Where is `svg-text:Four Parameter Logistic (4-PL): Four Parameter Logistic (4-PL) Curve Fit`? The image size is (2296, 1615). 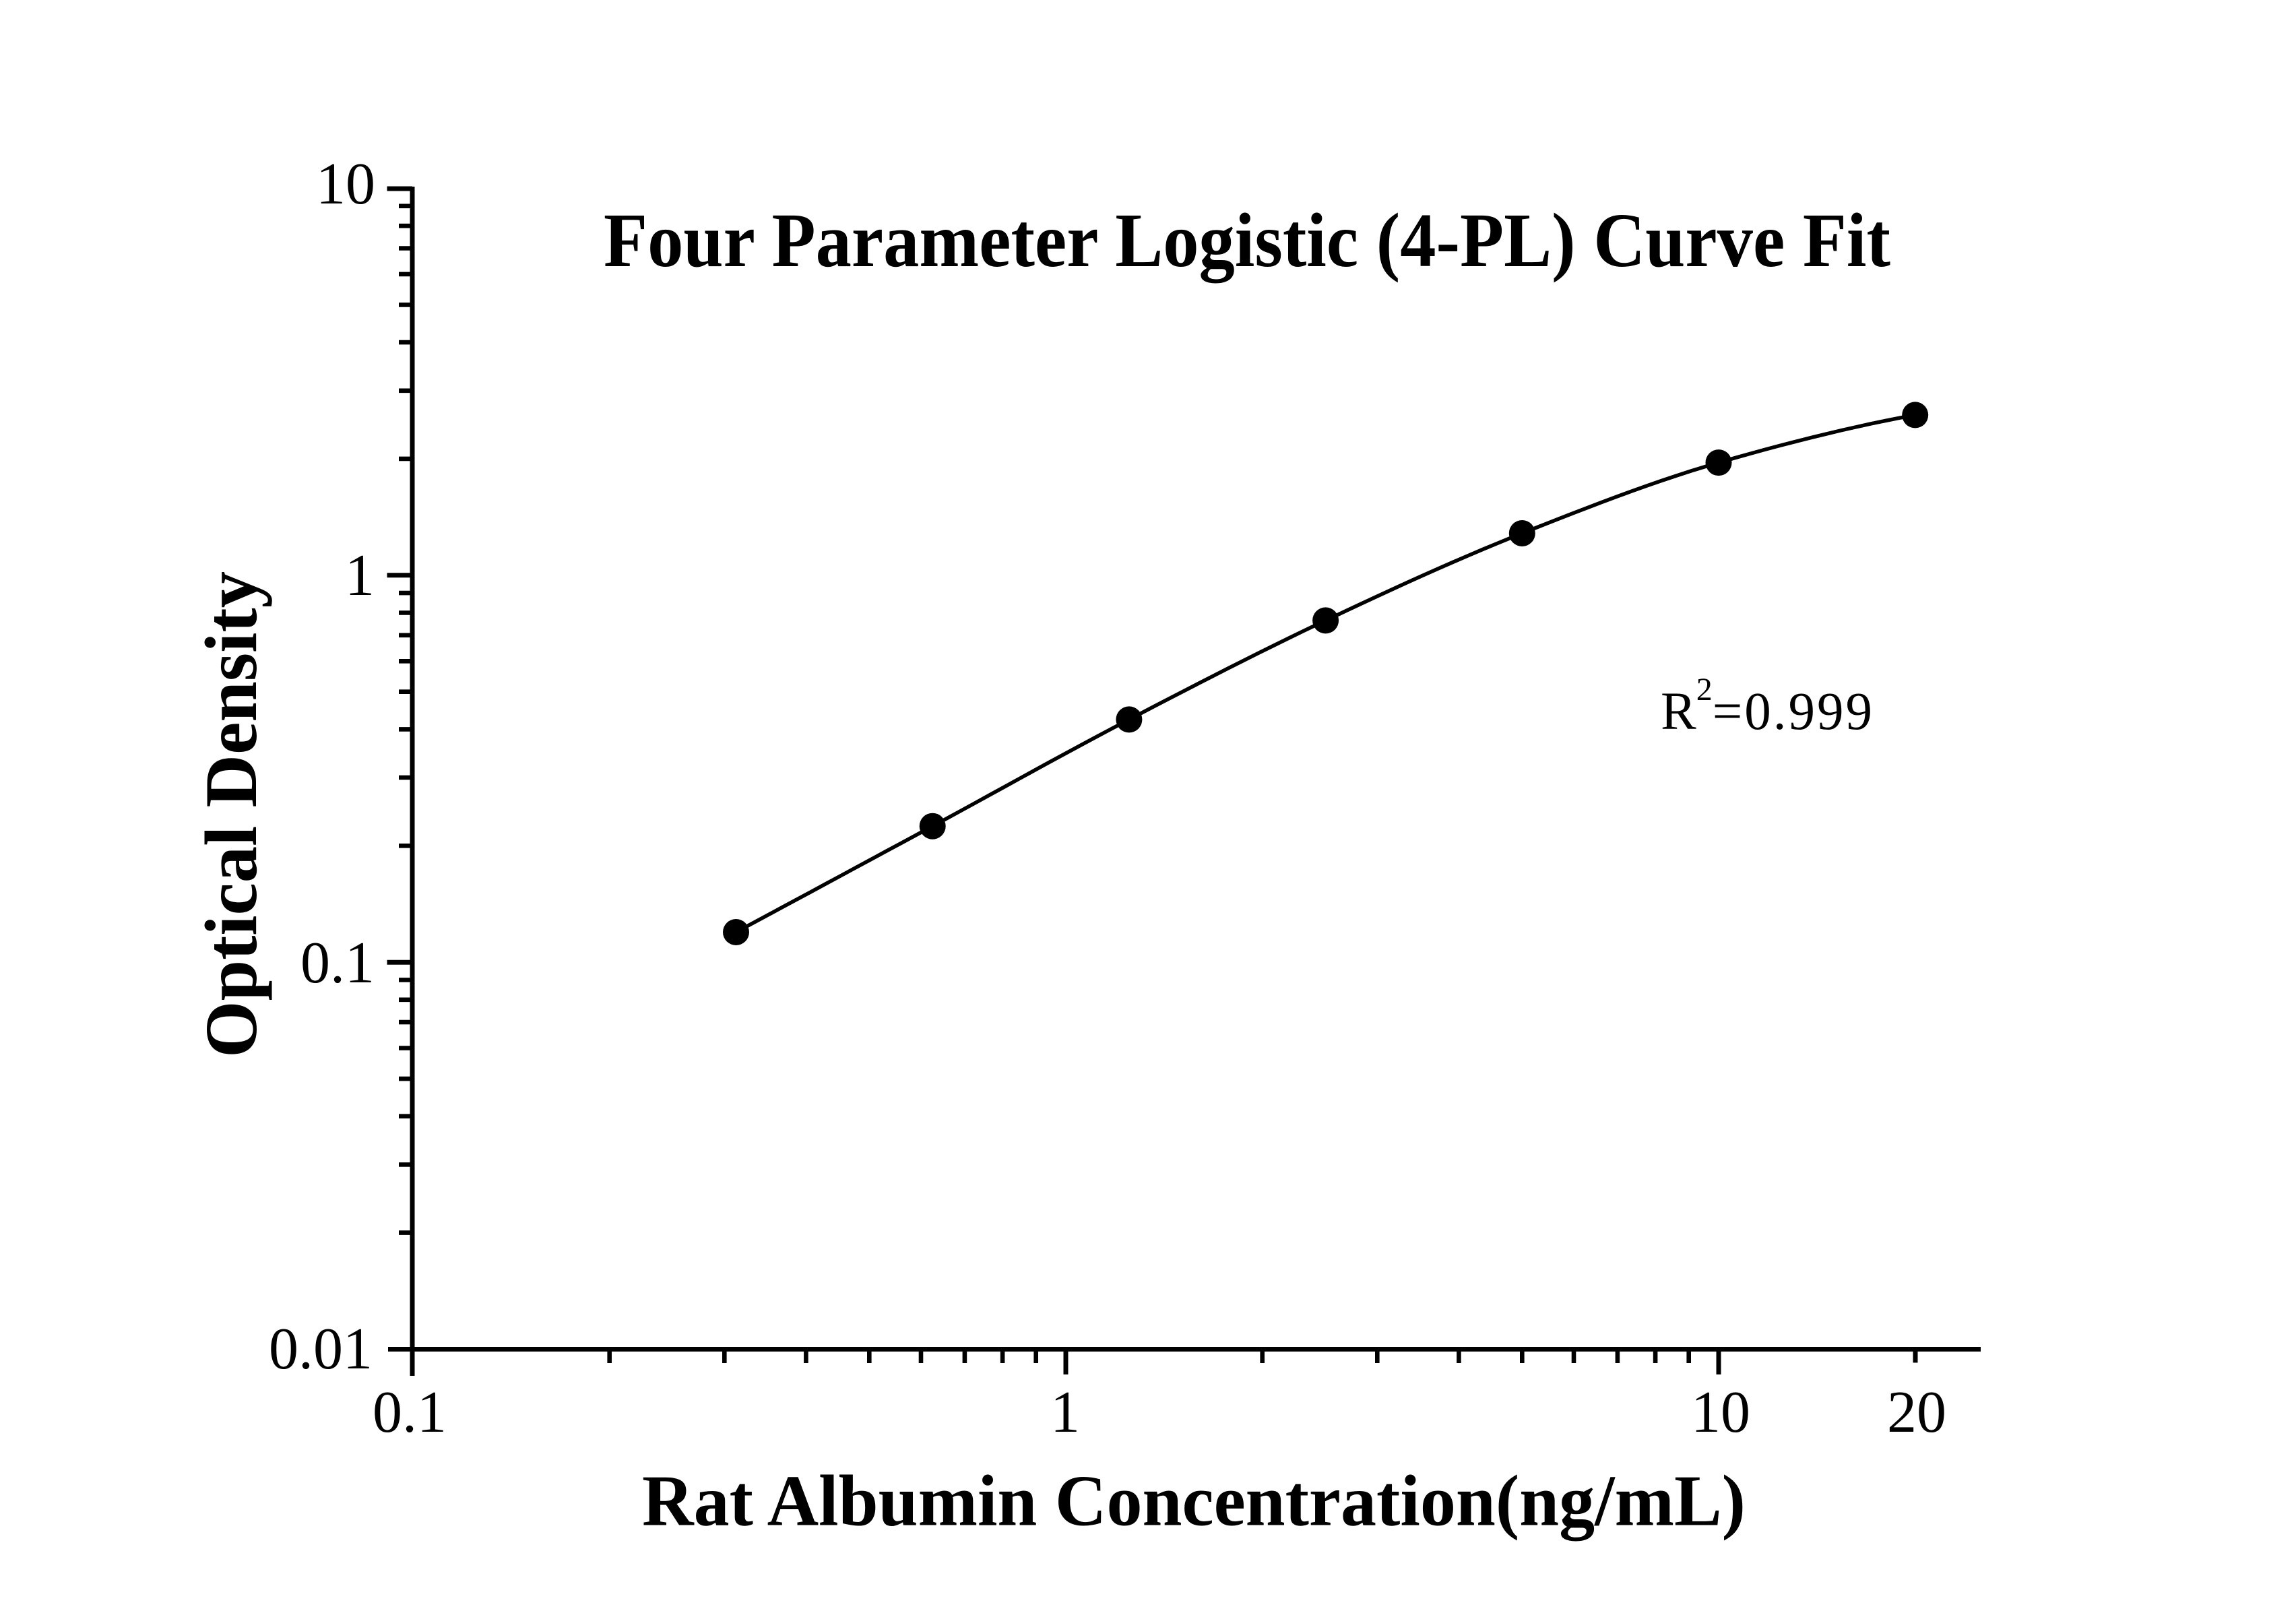
svg-text:Four Parameter Logistic (4-PL): Four Parameter Logistic (4-PL) Curve Fit is located at coordinates (1247, 240).